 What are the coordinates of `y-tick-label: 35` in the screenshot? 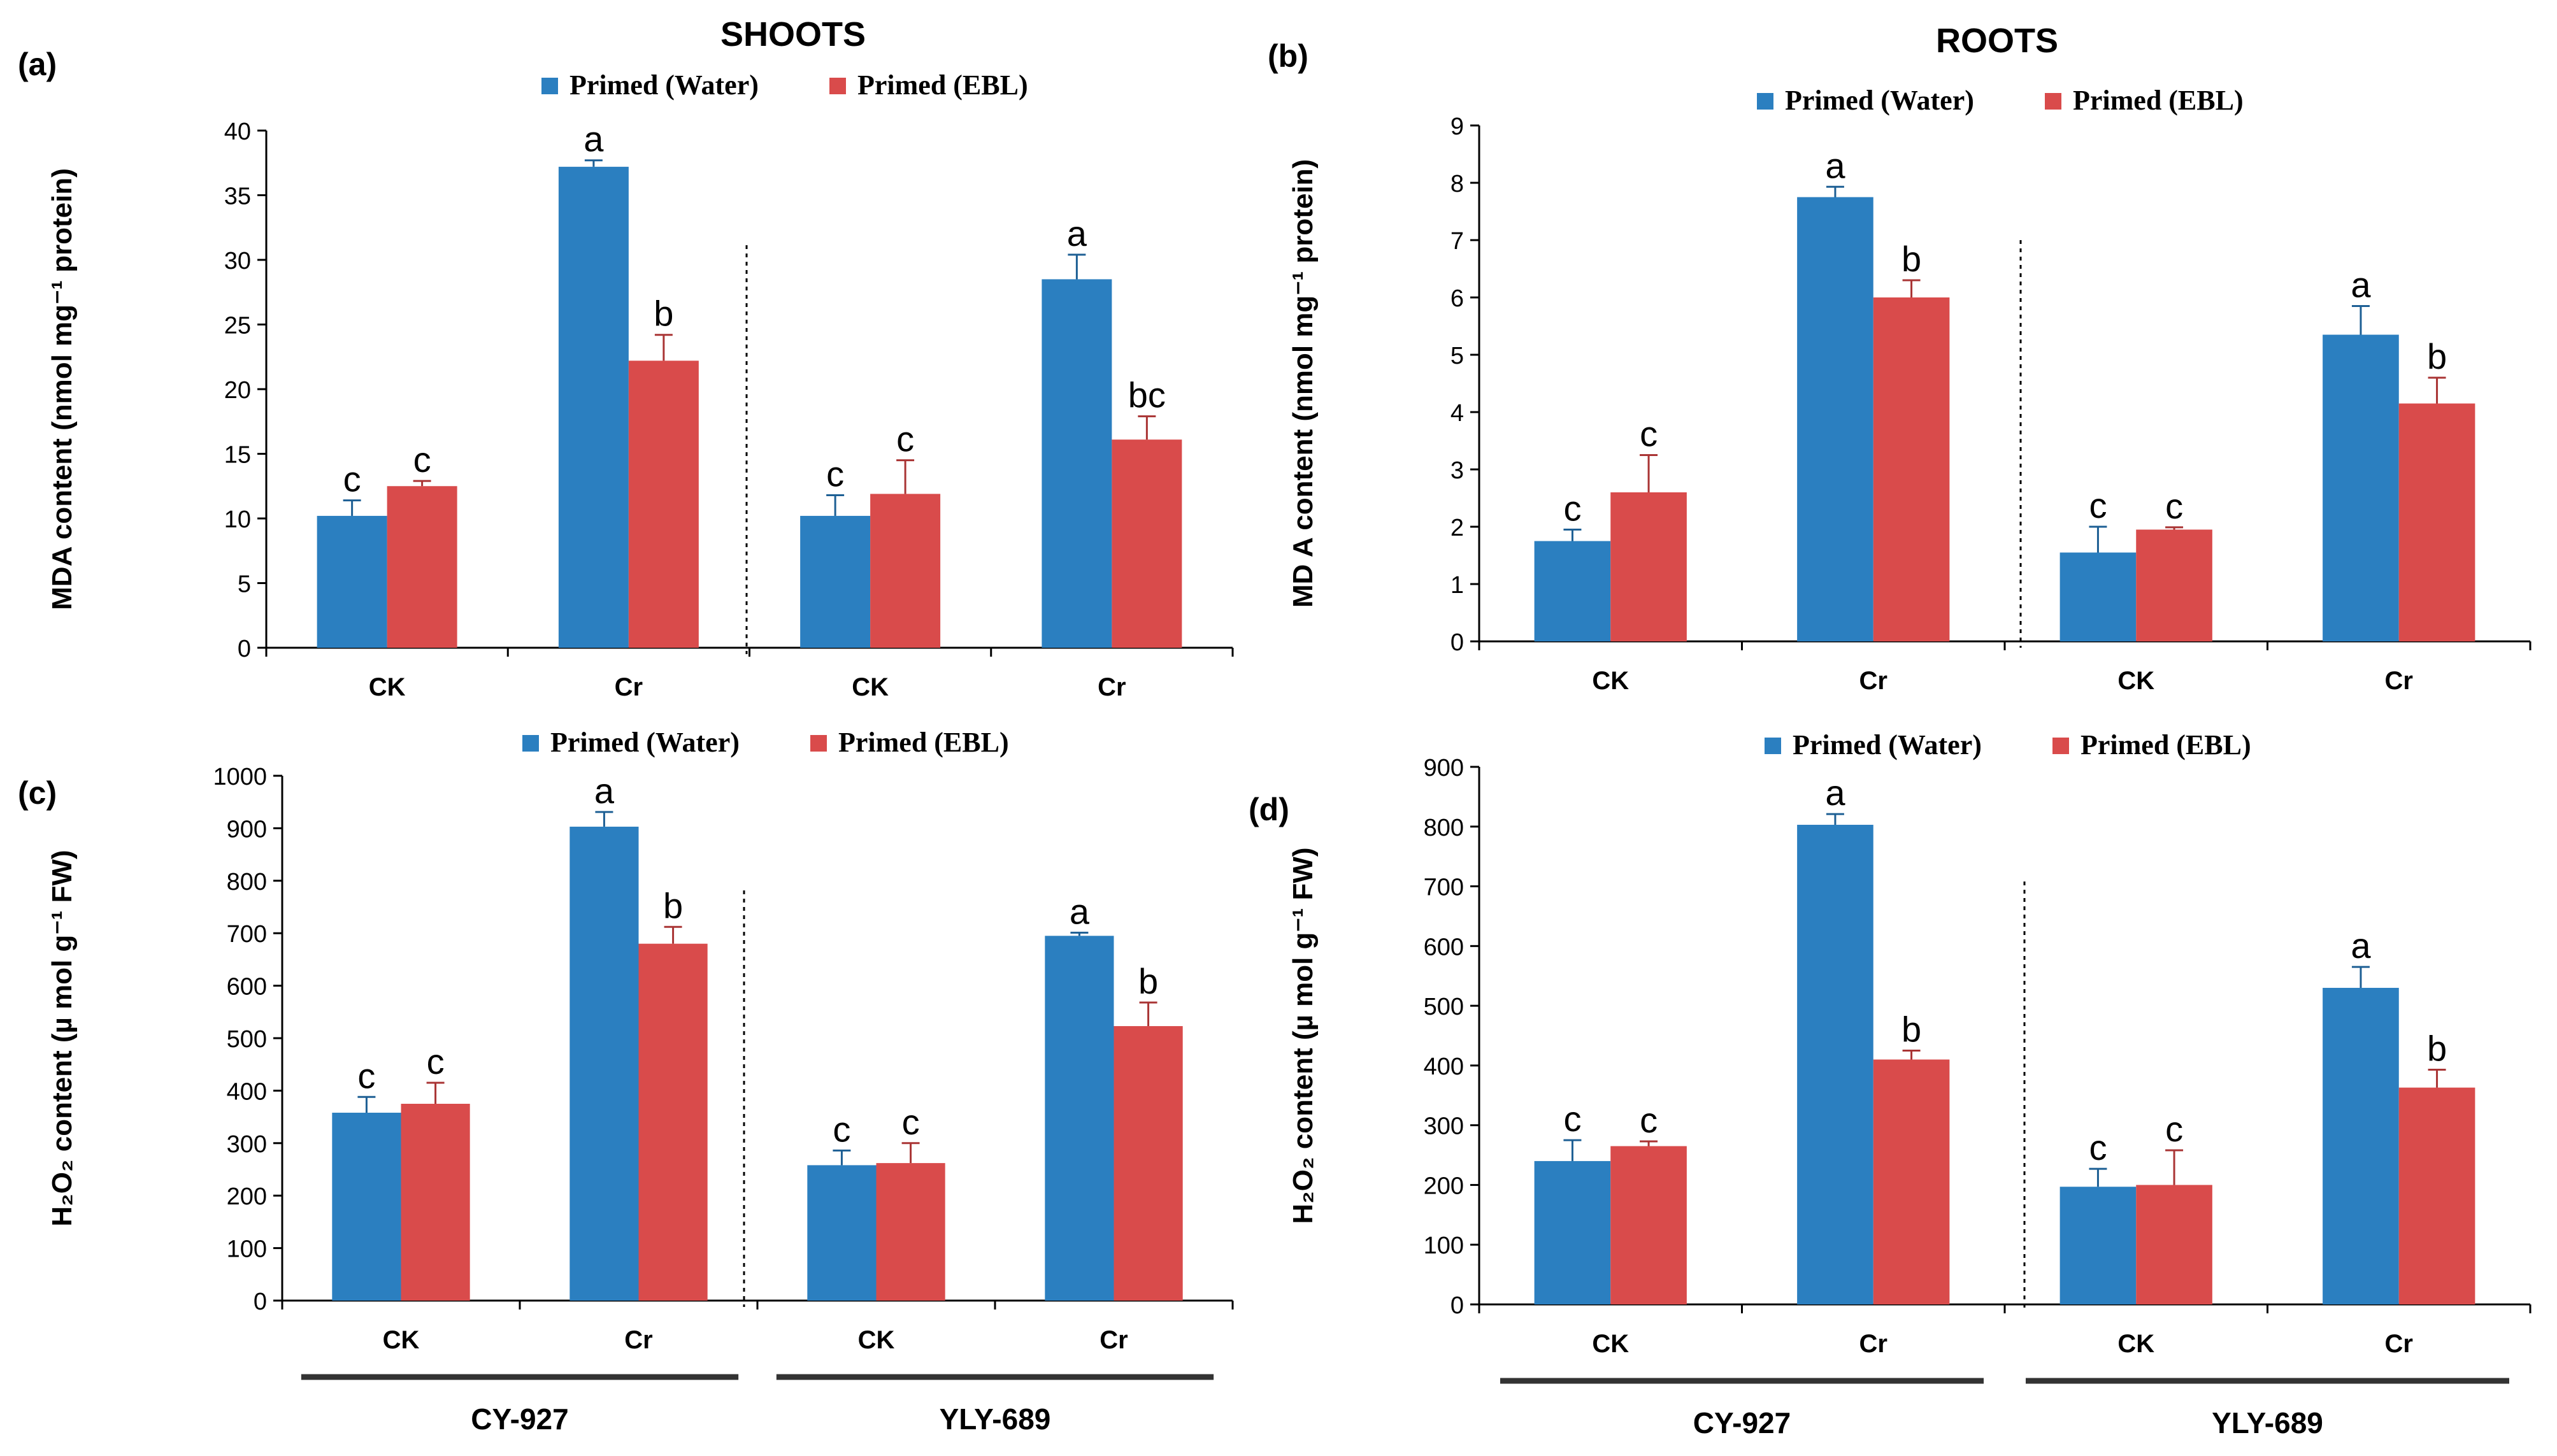 It's located at (237, 196).